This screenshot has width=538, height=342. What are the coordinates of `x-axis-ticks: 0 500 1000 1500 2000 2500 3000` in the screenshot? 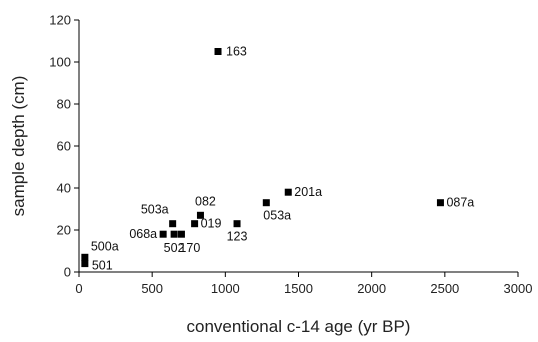 It's located at (303, 284).